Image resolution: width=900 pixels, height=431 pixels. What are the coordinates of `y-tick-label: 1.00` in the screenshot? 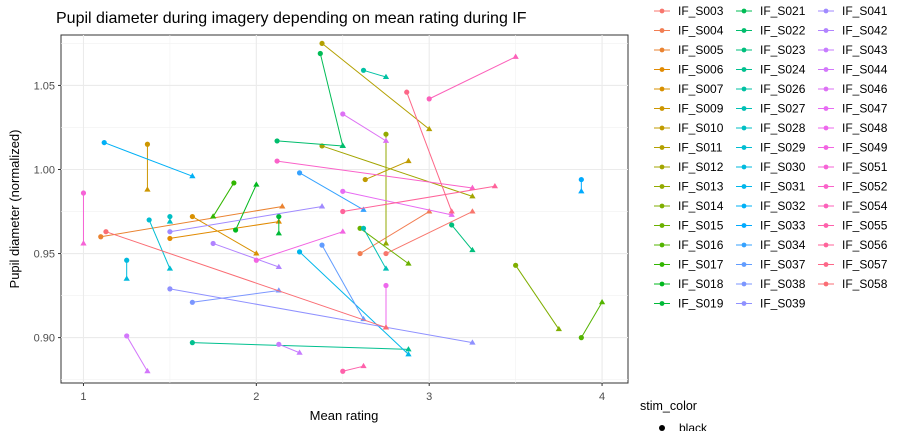 It's located at (44, 170).